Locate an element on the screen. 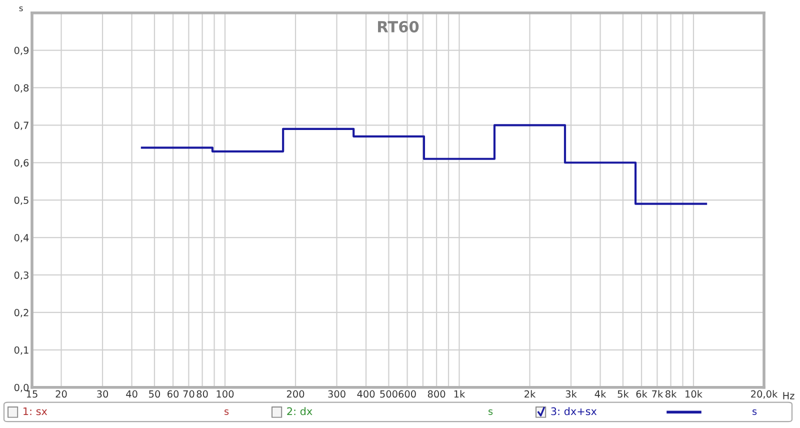 Image resolution: width=800 pixels, height=428 pixels. text: 2: dx is located at coordinates (299, 411).